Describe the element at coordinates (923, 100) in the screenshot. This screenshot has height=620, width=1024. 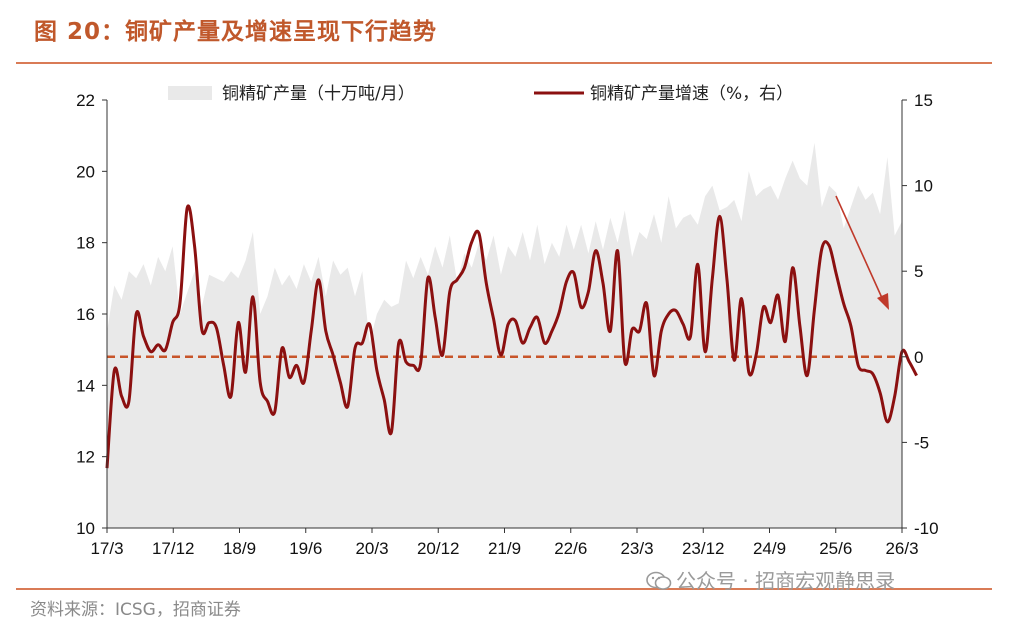
I see `right-tick-label: 15` at that location.